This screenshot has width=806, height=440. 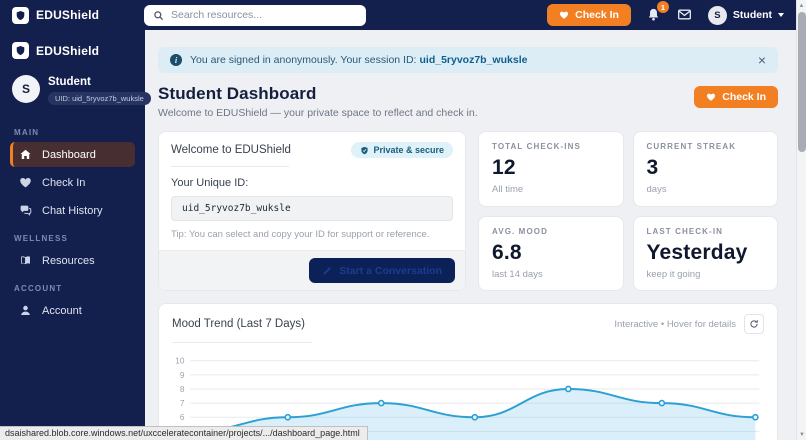 I want to click on notification-count-badge: 1, so click(x=662, y=7).